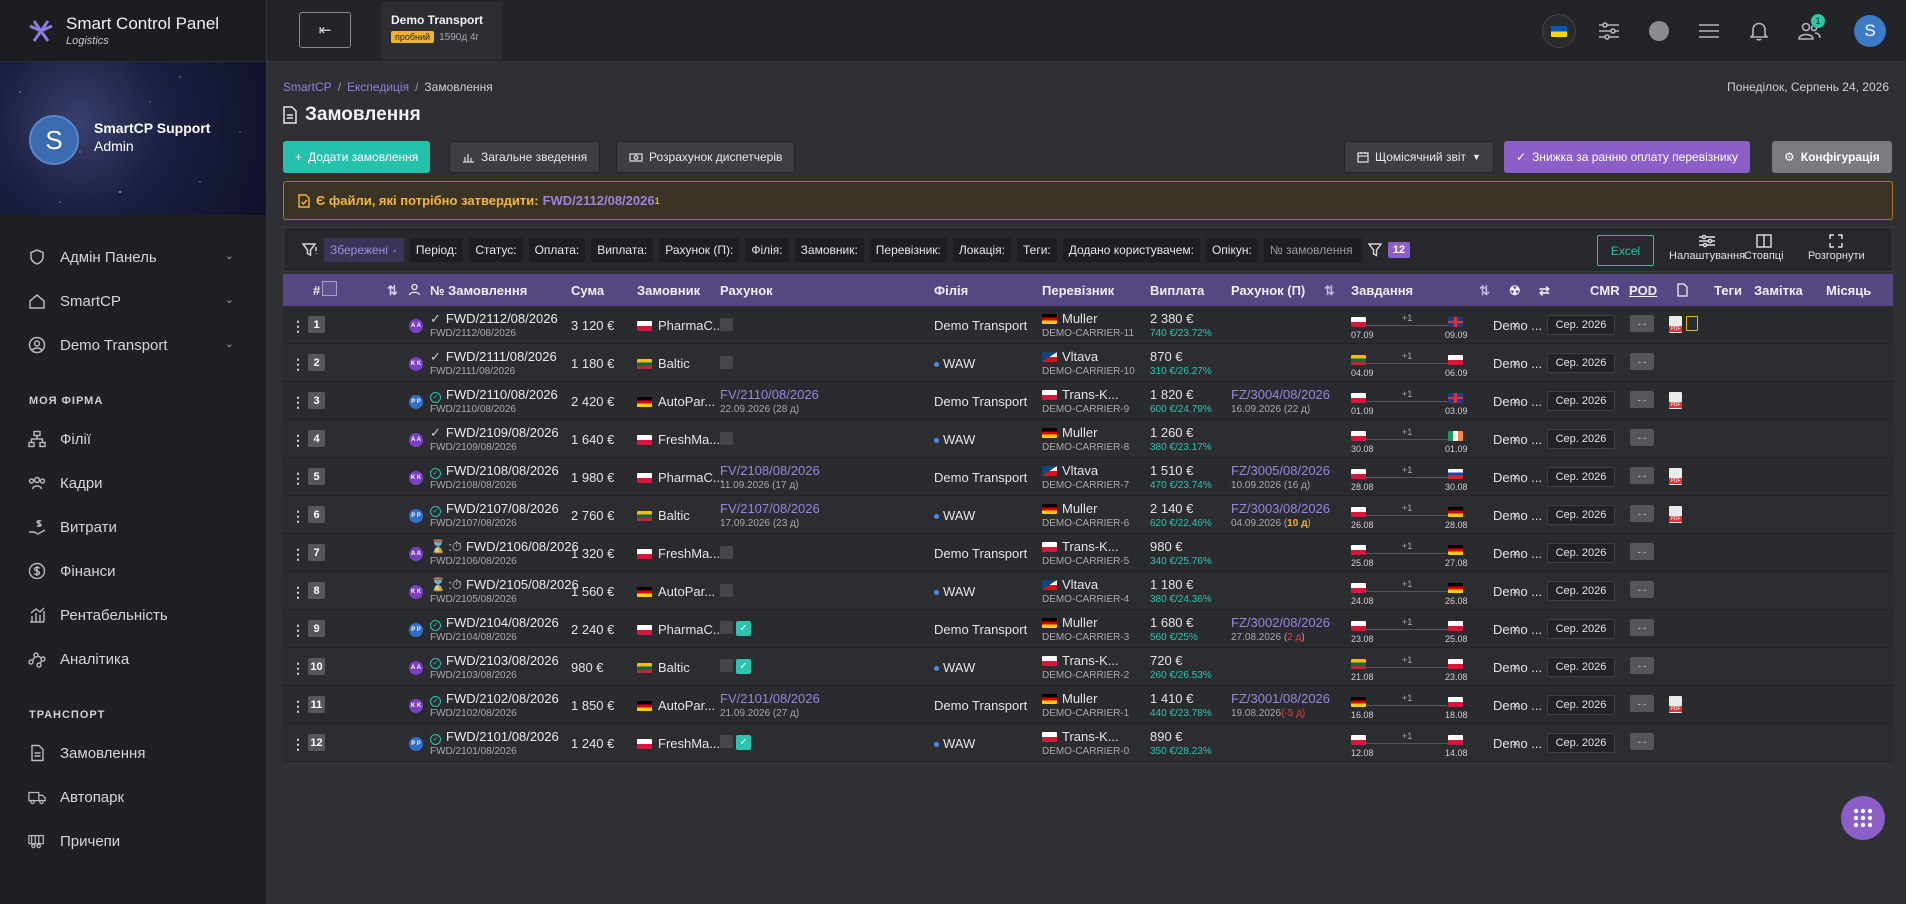 The width and height of the screenshot is (1906, 904). I want to click on sidebar-item-demo-transport: Demo Transport ⌄, so click(133, 345).